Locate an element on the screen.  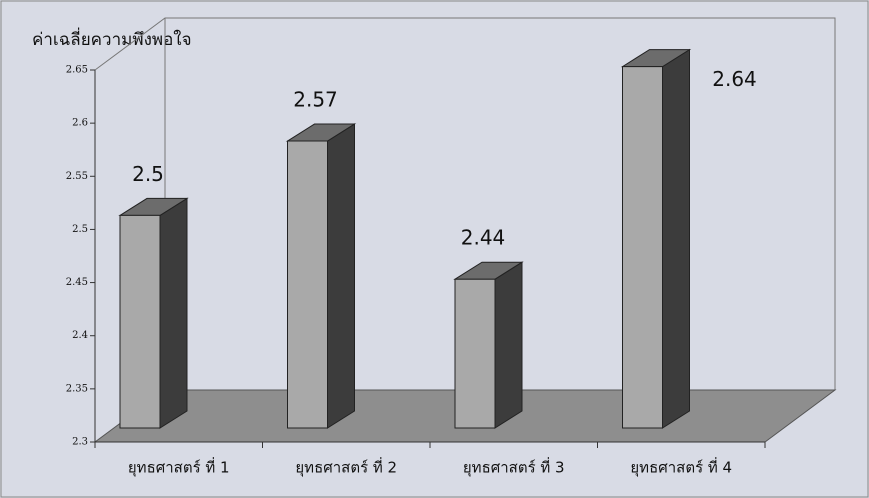
y-tick-label: 2.55 is located at coordinates (77, 176).